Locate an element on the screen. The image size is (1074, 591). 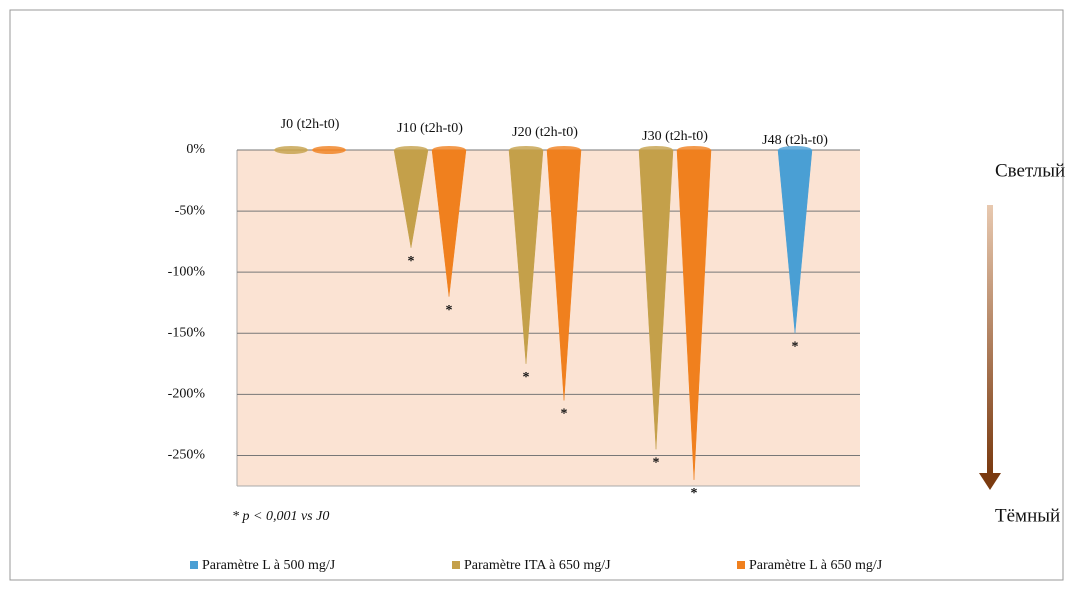
legend-label: Paramètre L à 650 mg/J is located at coordinates (816, 565).